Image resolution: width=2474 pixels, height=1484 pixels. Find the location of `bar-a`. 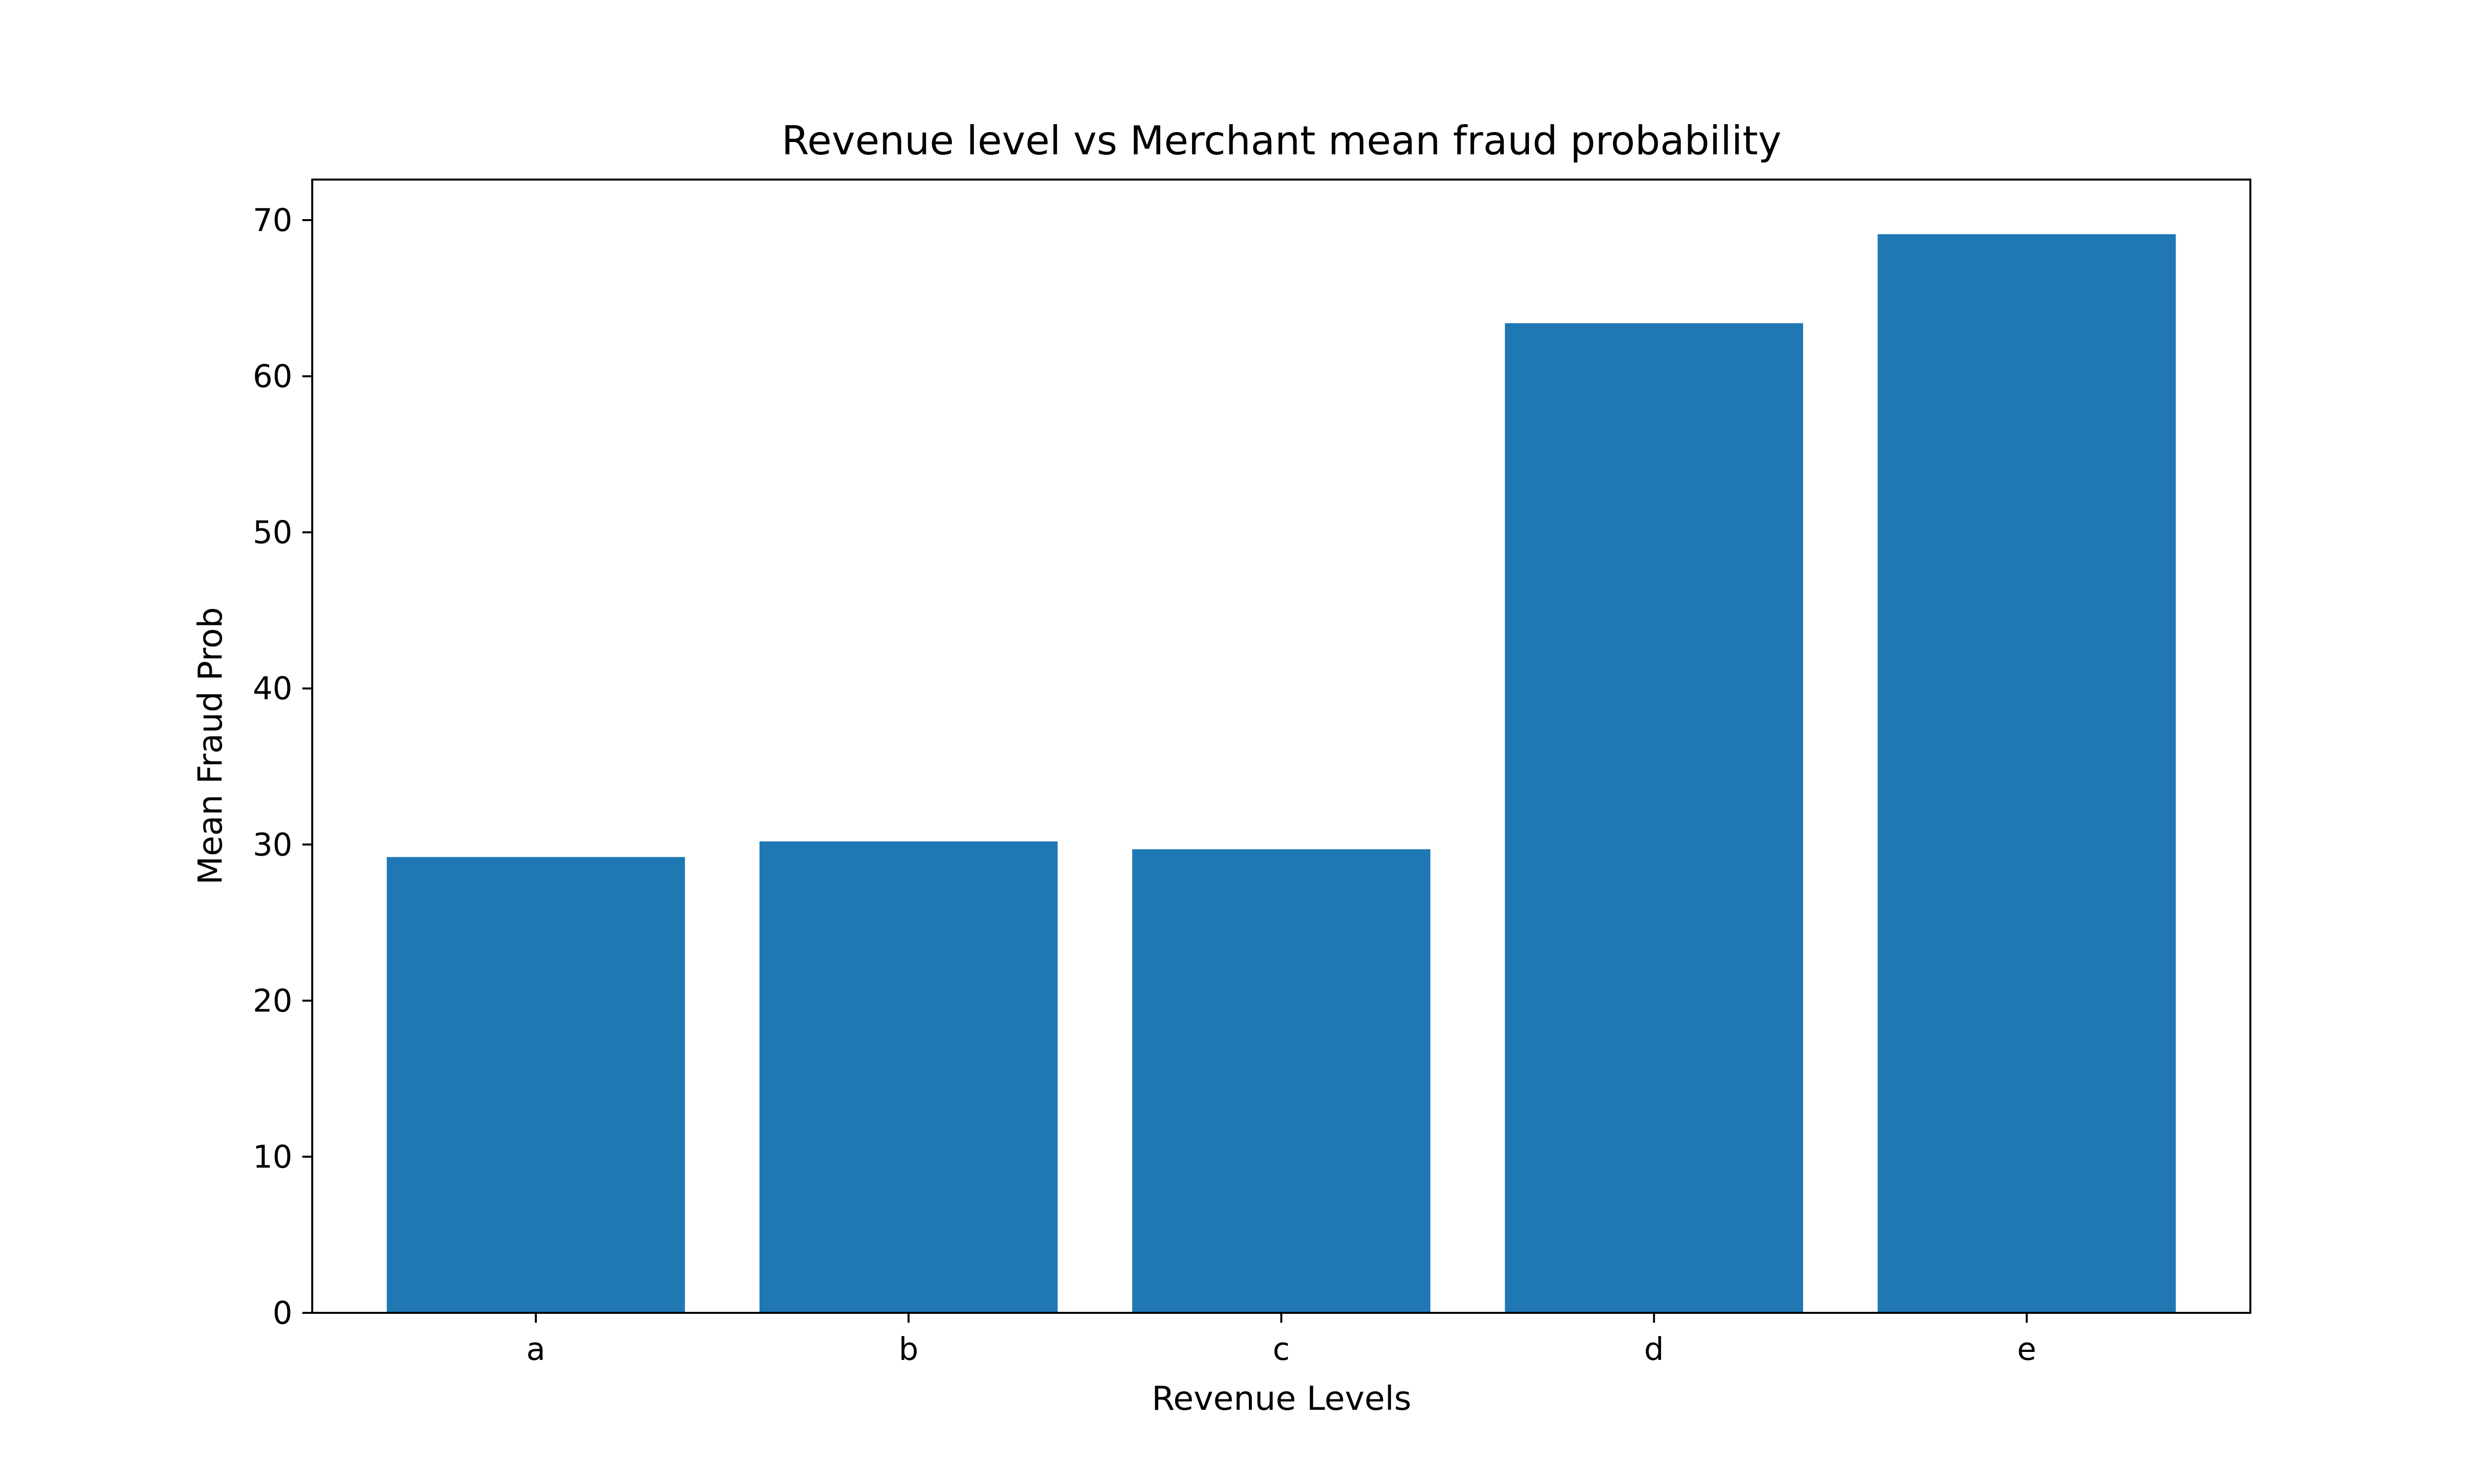

bar-a is located at coordinates (536, 1085).